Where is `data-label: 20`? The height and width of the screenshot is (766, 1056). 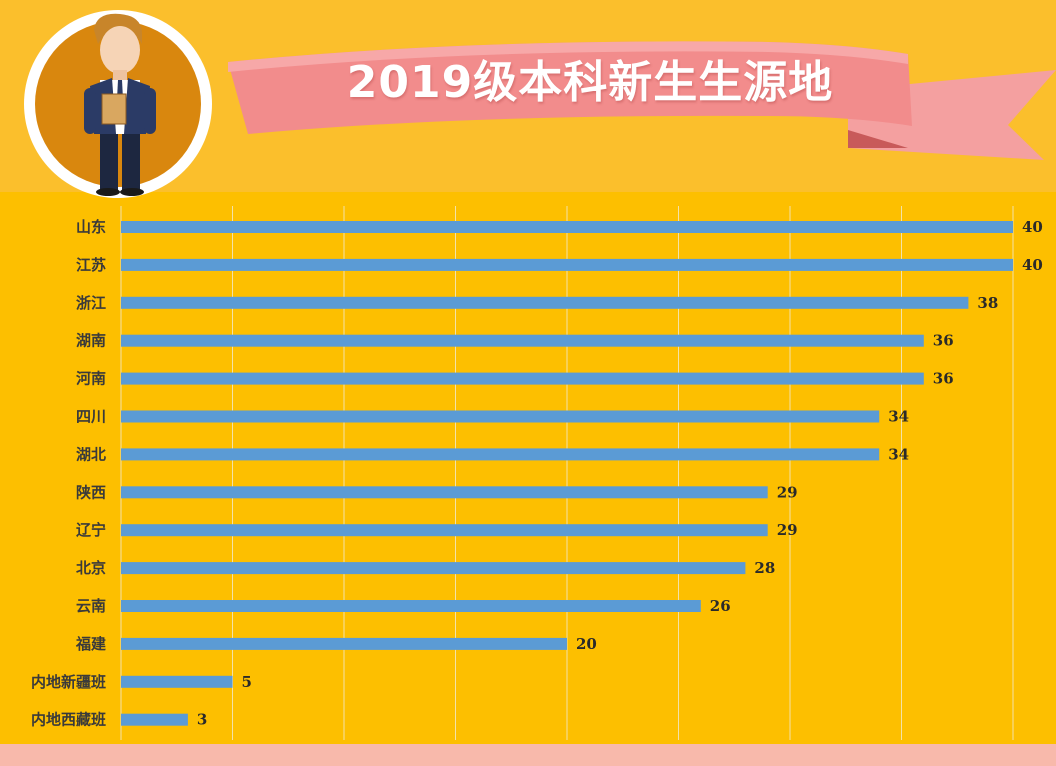 data-label: 20 is located at coordinates (586, 644).